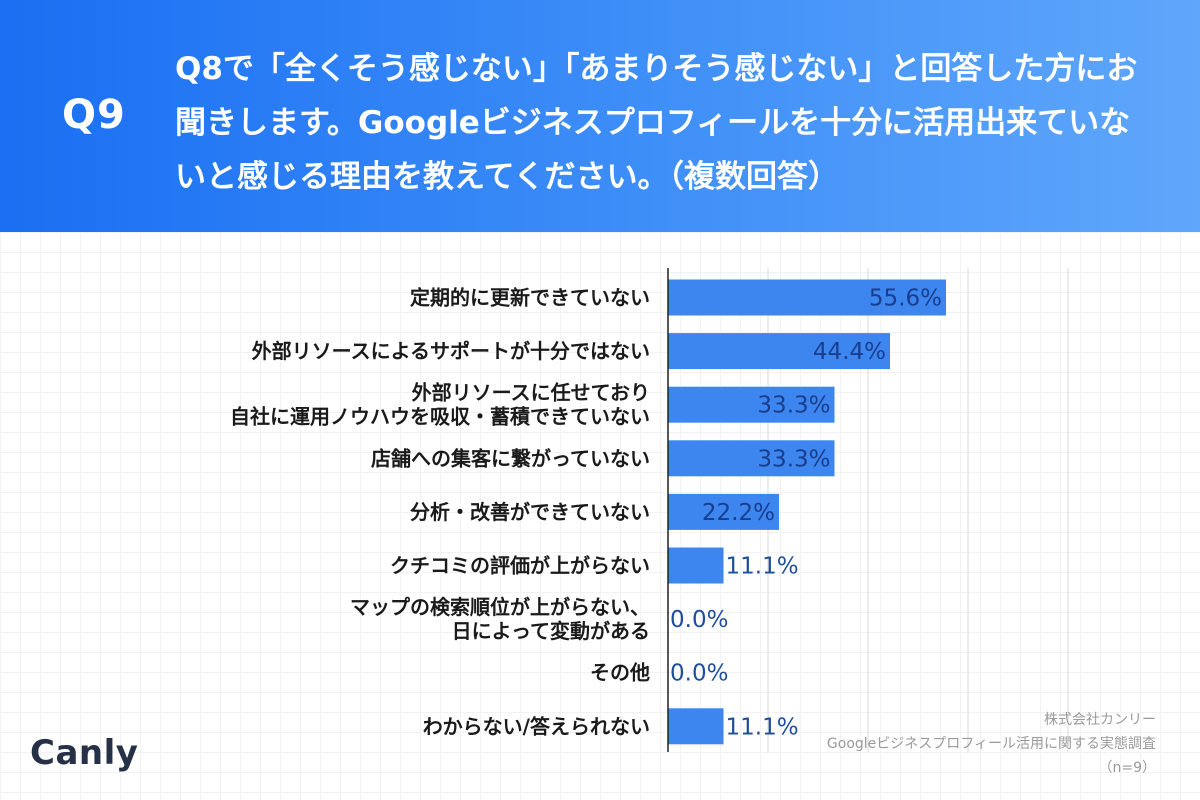 The height and width of the screenshot is (800, 1200). Describe the element at coordinates (738, 513) in the screenshot. I see `value-label: 22.2%` at that location.